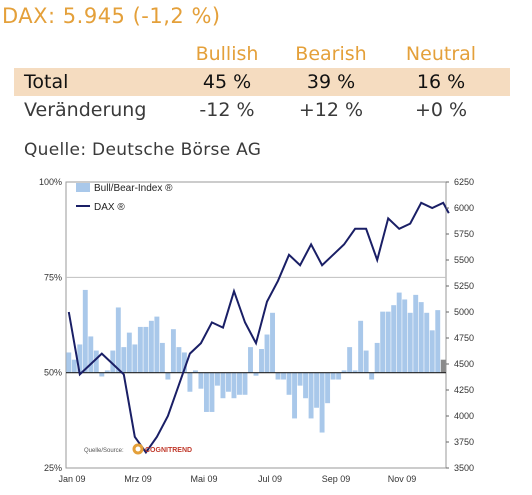 This screenshot has height=495, width=532. Describe the element at coordinates (53, 468) in the screenshot. I see `left-axis-tick: 25%` at that location.